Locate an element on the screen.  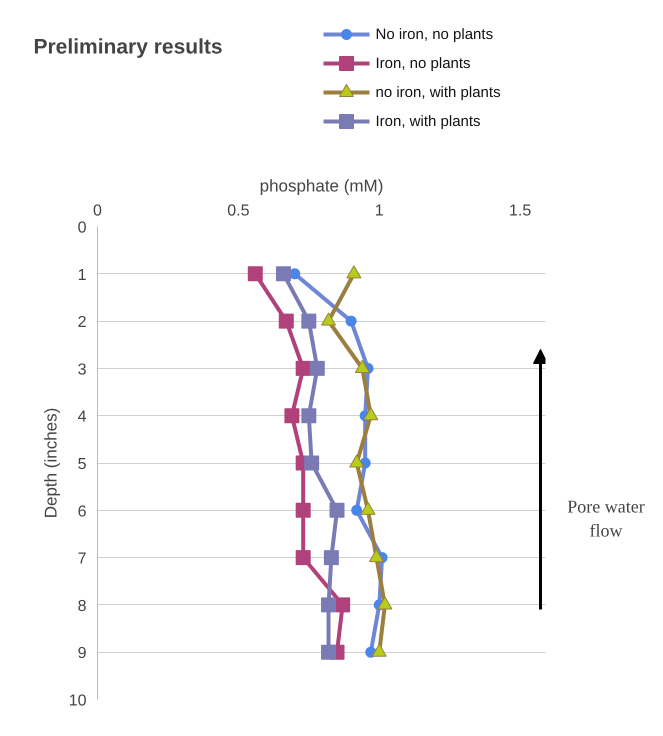
x-tick-label: 1.5 is located at coordinates (520, 211).